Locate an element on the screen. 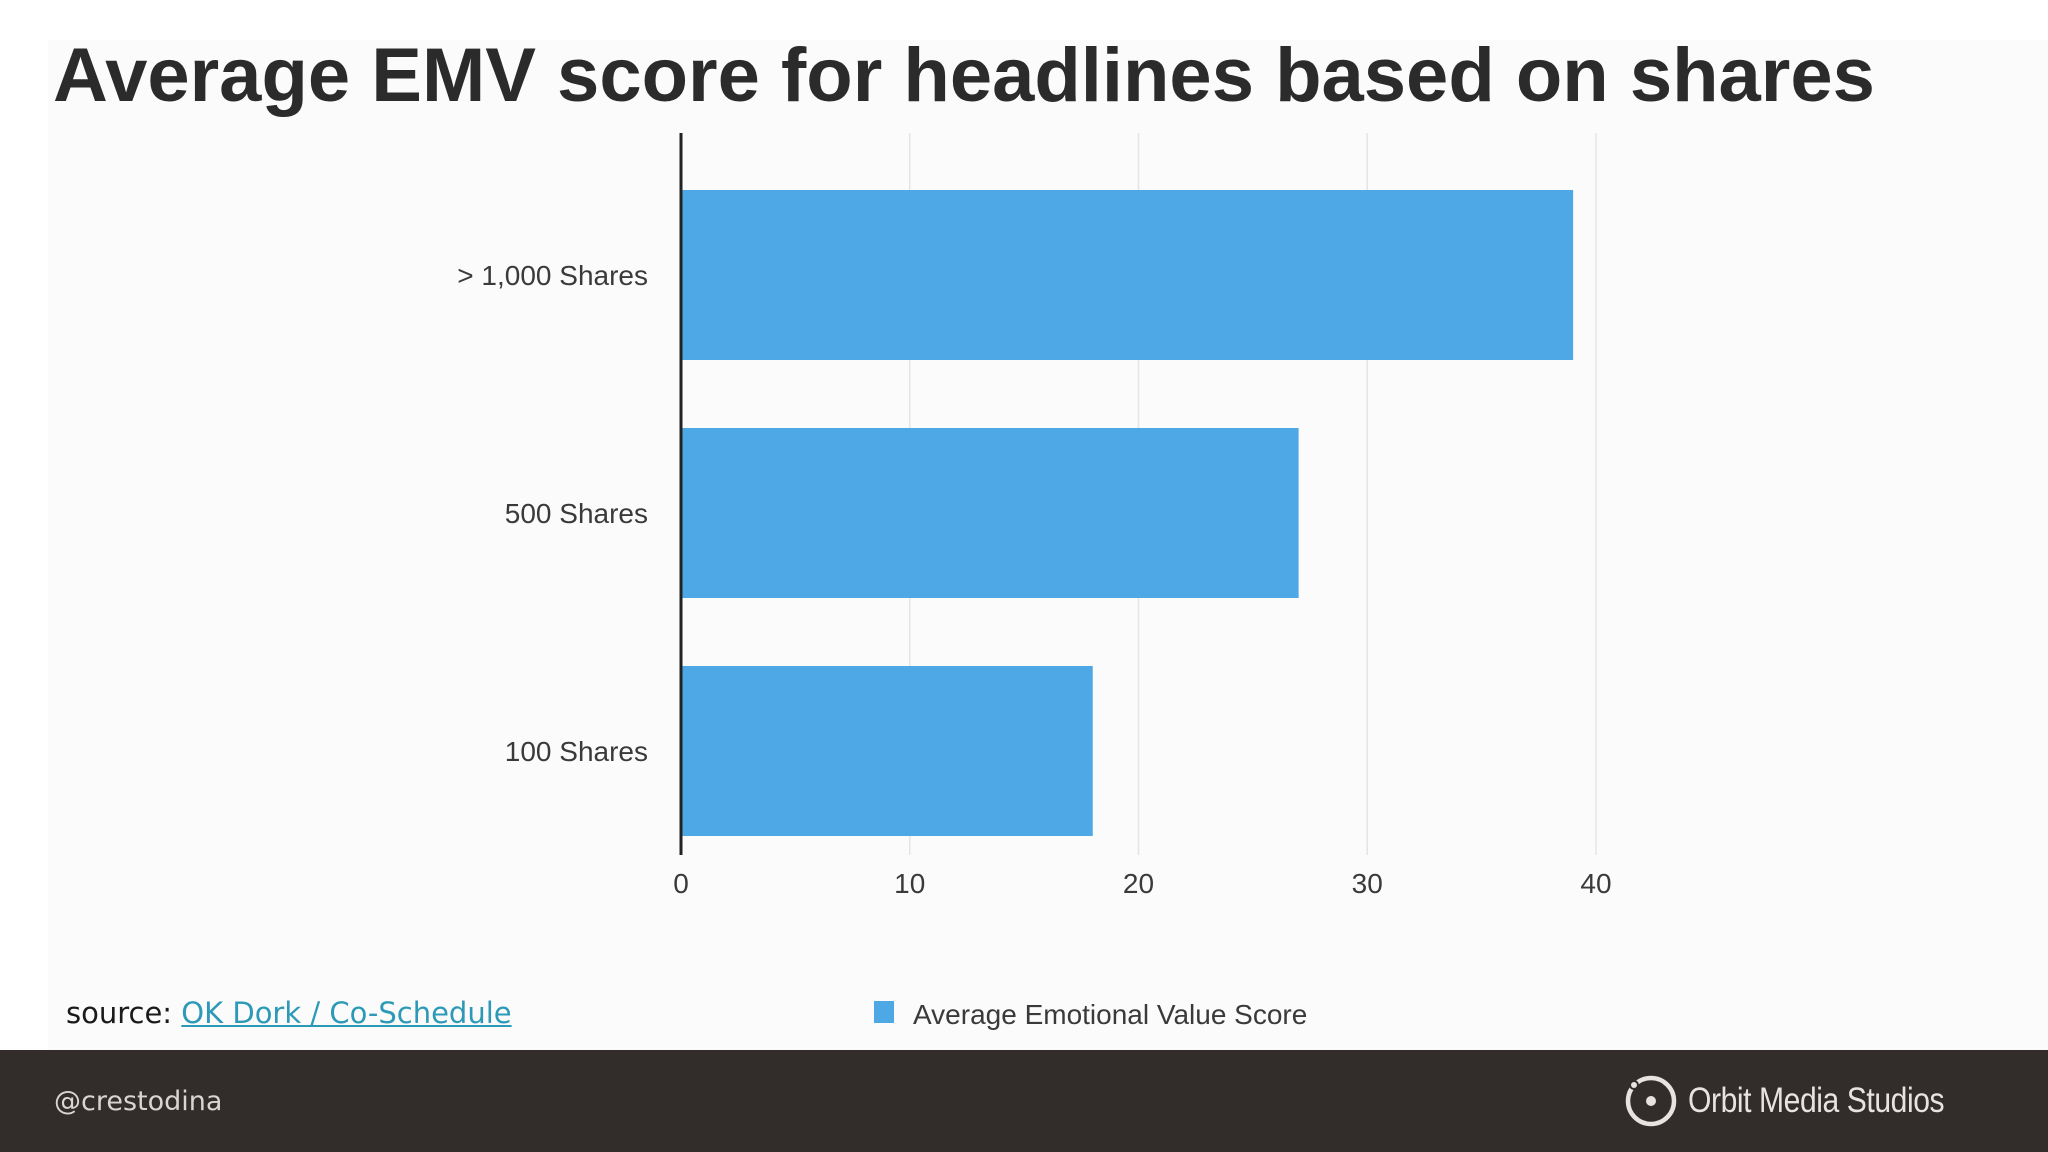 The width and height of the screenshot is (2048, 1152). x-tick-labels: 0 10 20 30 40 is located at coordinates (1142, 883).